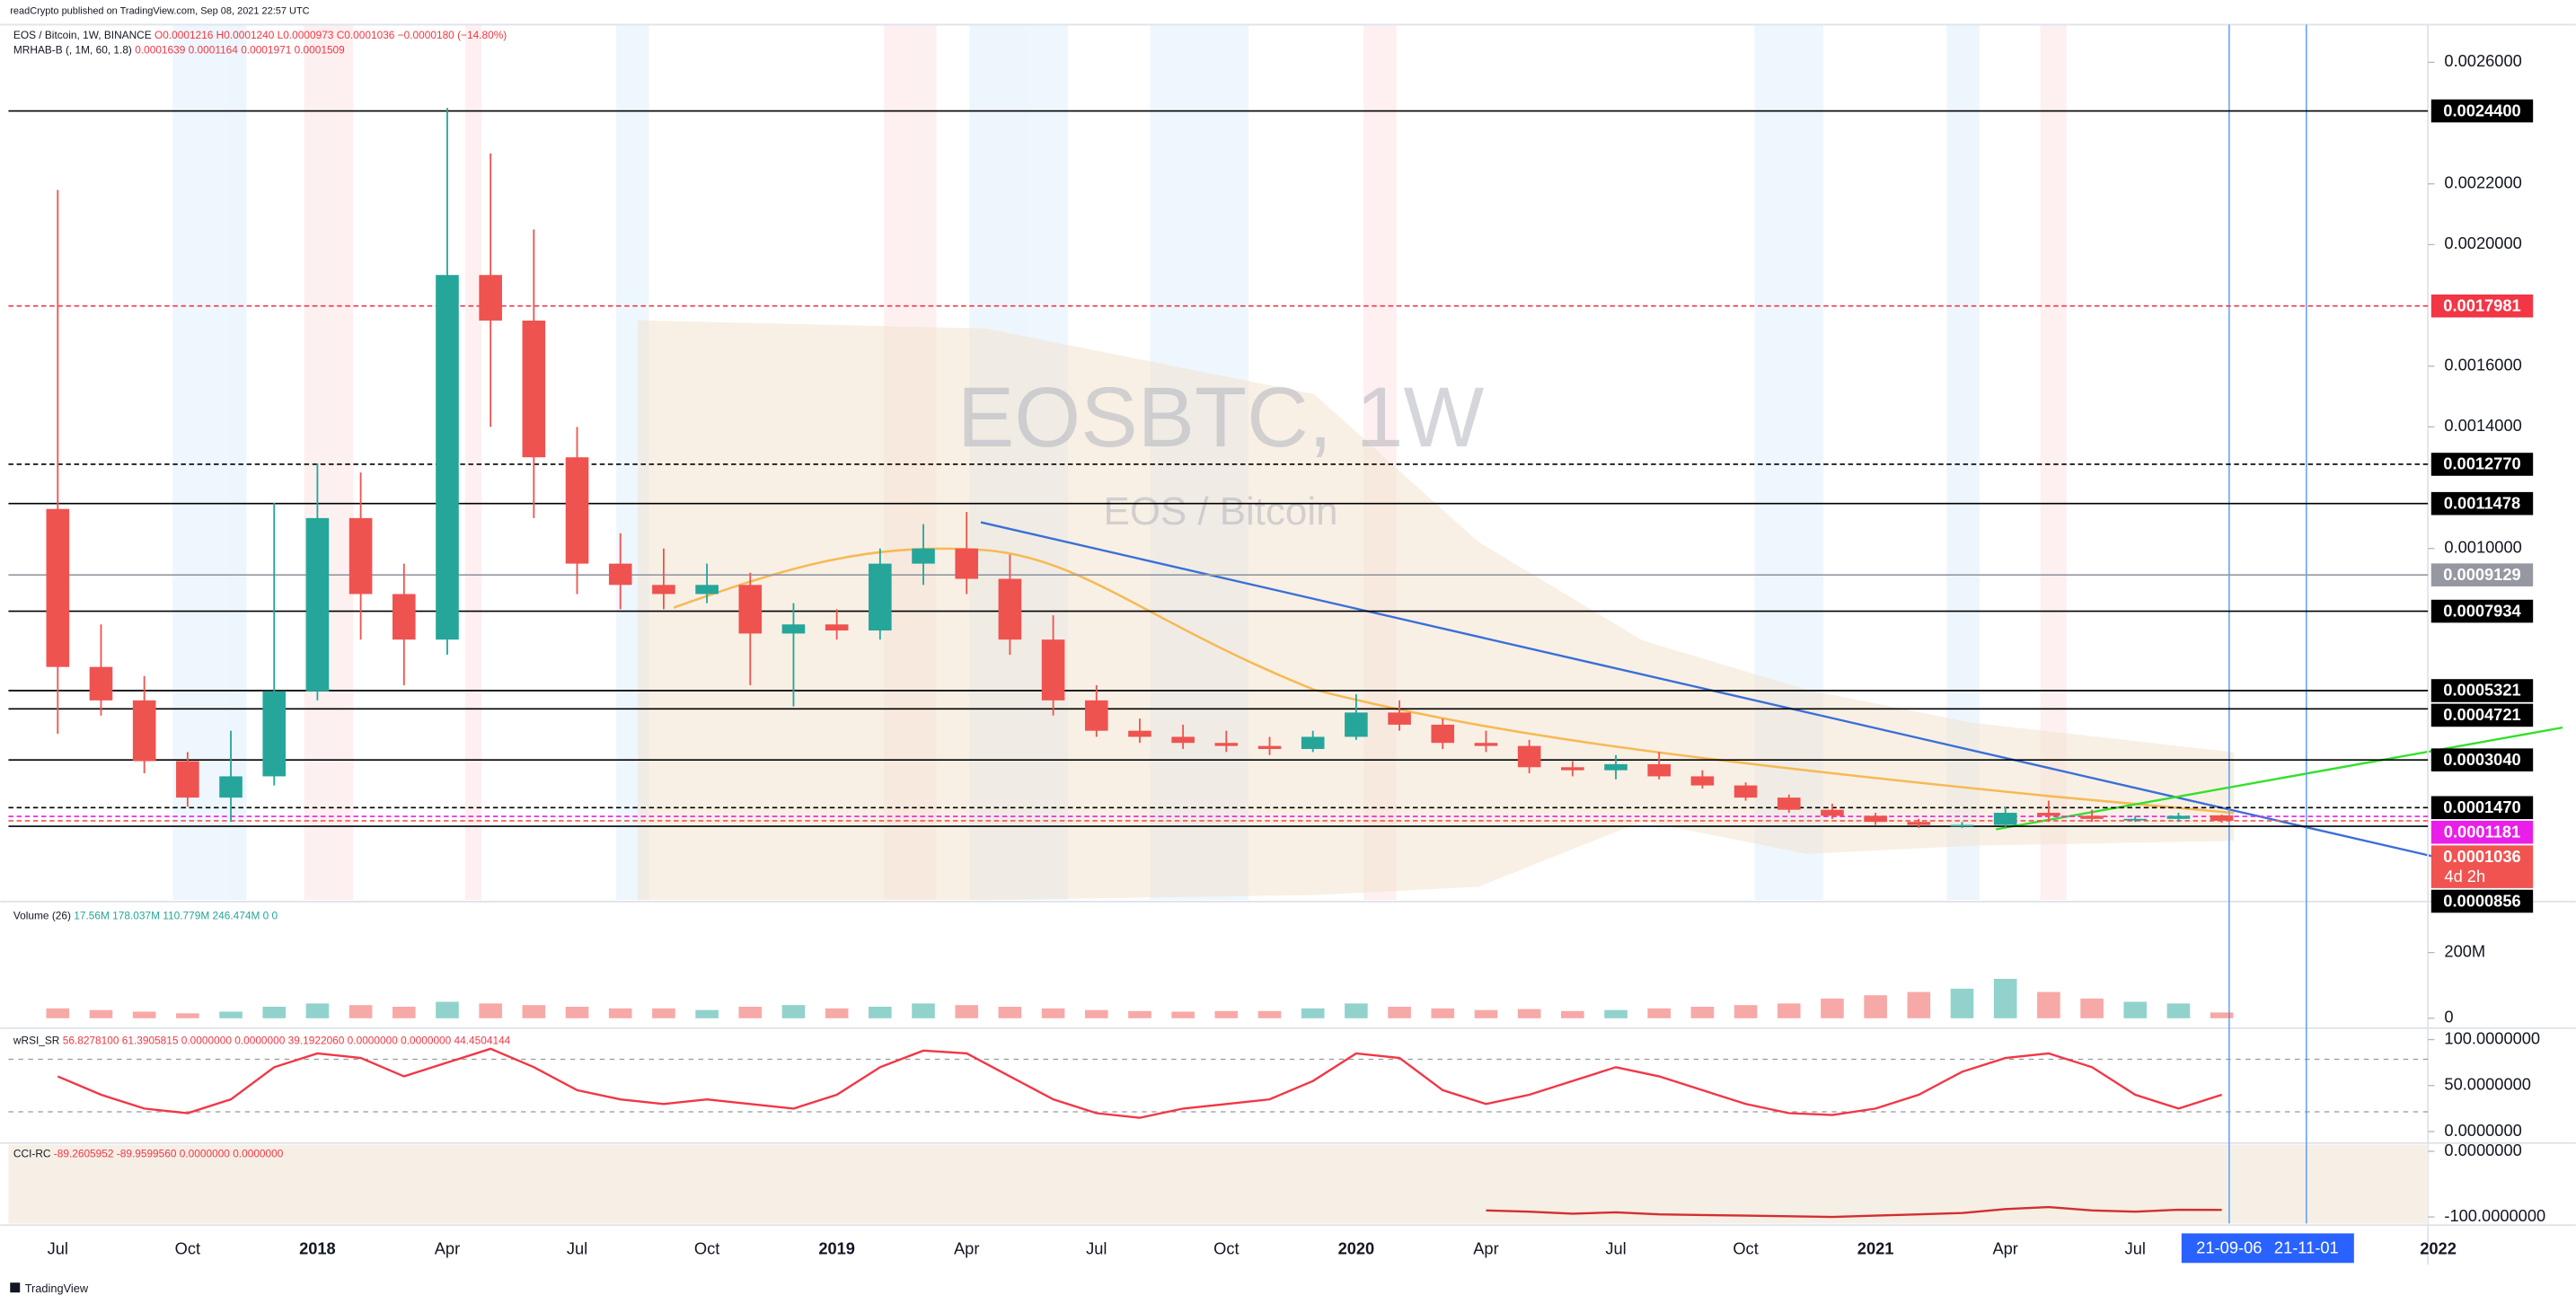 The width and height of the screenshot is (2576, 1304). Describe the element at coordinates (72, 50) in the screenshot. I see `legend-name: MRHAB-B (, 1M, 60, 1.8)` at that location.